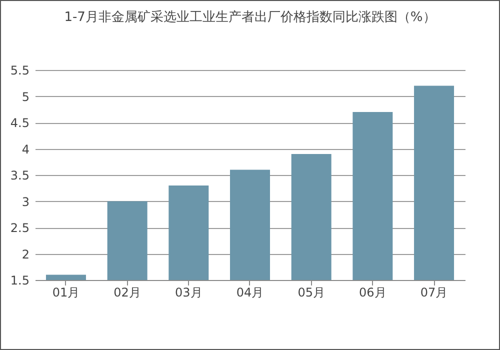 This screenshot has height=350, width=500. What do you see at coordinates (434, 293) in the screenshot?
I see `x-tick-label: 07月` at bounding box center [434, 293].